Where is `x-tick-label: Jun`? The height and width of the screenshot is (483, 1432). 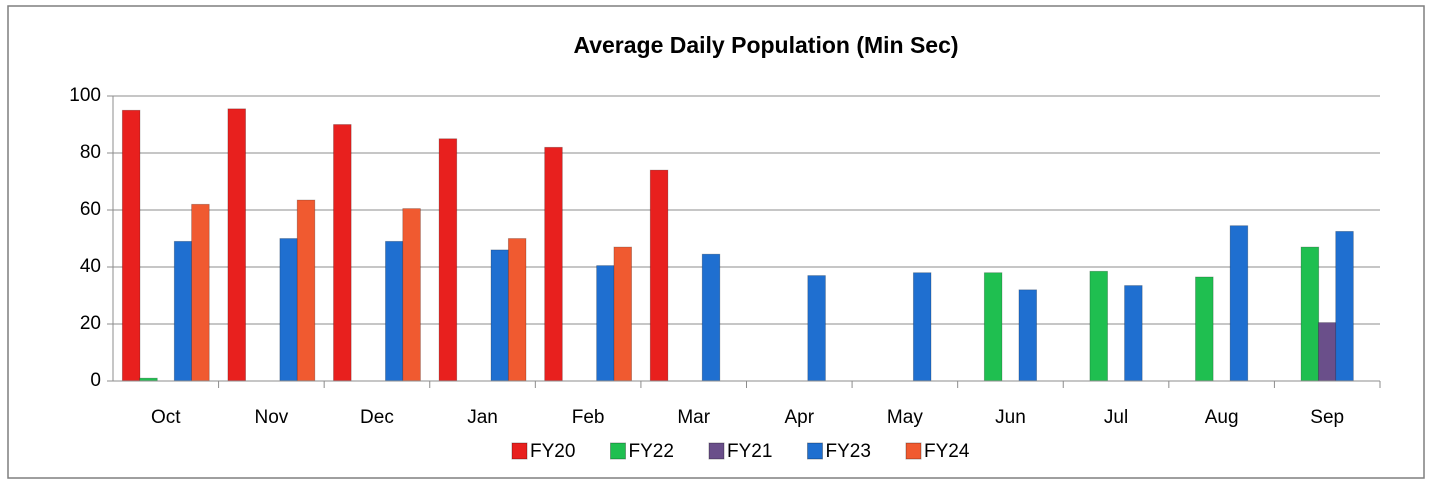 x-tick-label: Jun is located at coordinates (1010, 417).